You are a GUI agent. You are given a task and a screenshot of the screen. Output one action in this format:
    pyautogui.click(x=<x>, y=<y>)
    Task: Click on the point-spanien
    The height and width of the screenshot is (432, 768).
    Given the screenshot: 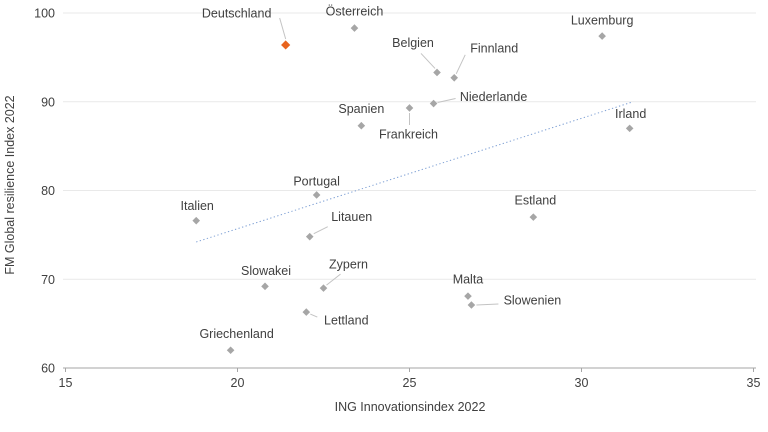 What is the action you would take?
    pyautogui.click(x=361, y=125)
    